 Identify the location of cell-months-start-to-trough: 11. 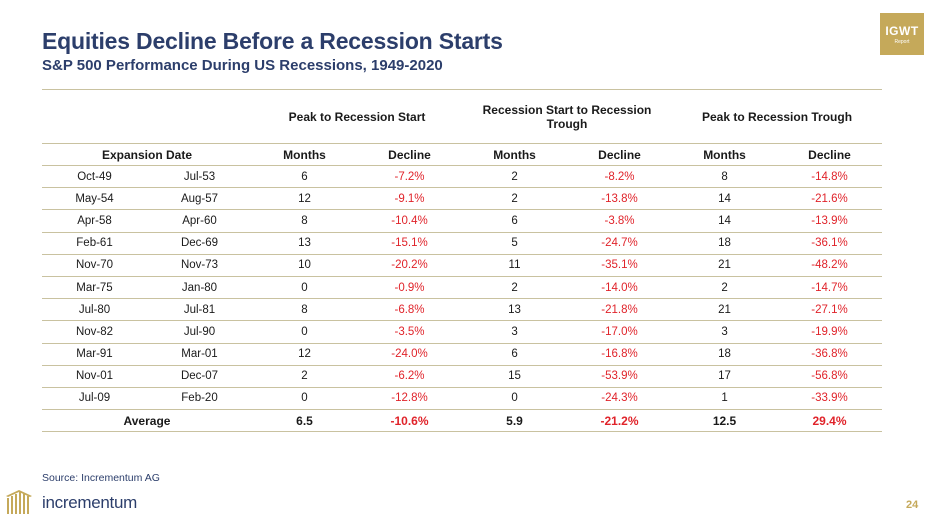
(515, 265).